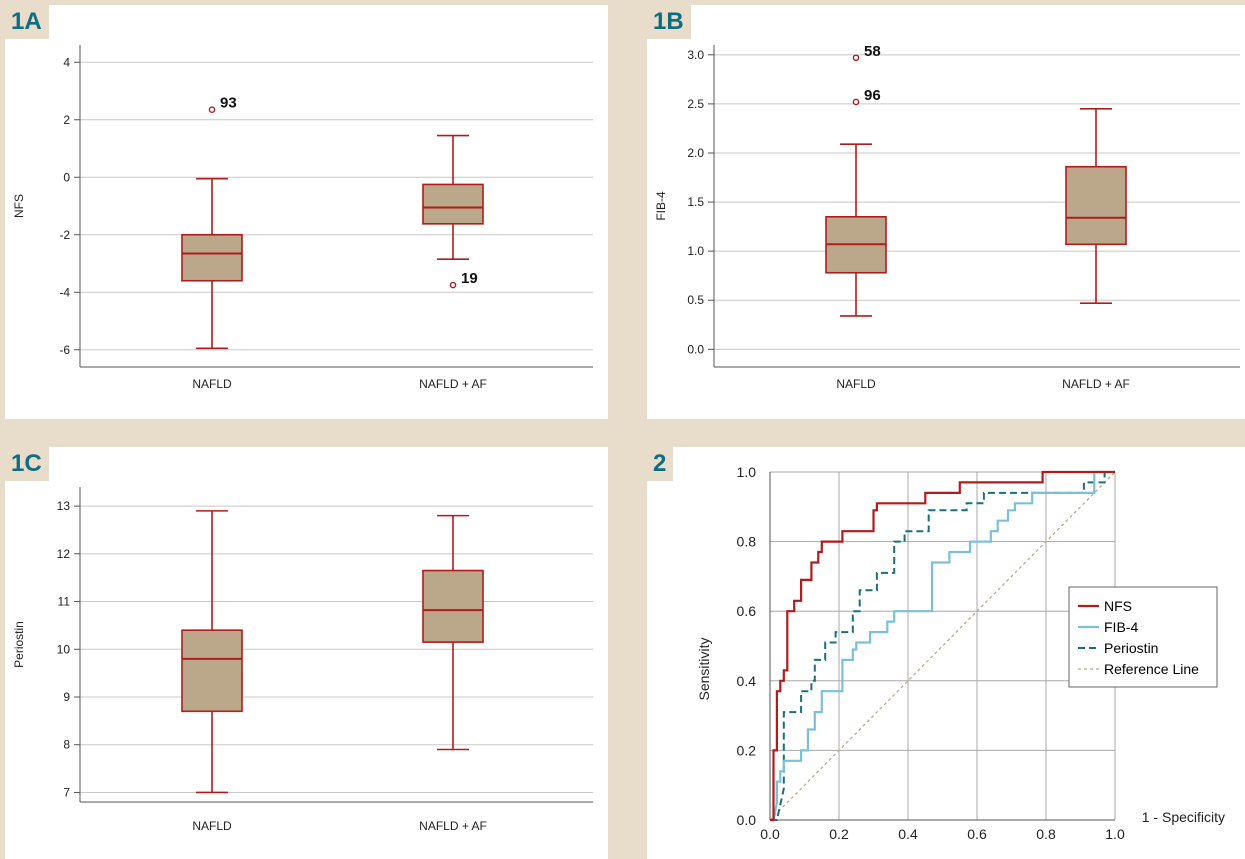 The image size is (1245, 859). I want to click on panel-label-1b: 1B, so click(670, 23).